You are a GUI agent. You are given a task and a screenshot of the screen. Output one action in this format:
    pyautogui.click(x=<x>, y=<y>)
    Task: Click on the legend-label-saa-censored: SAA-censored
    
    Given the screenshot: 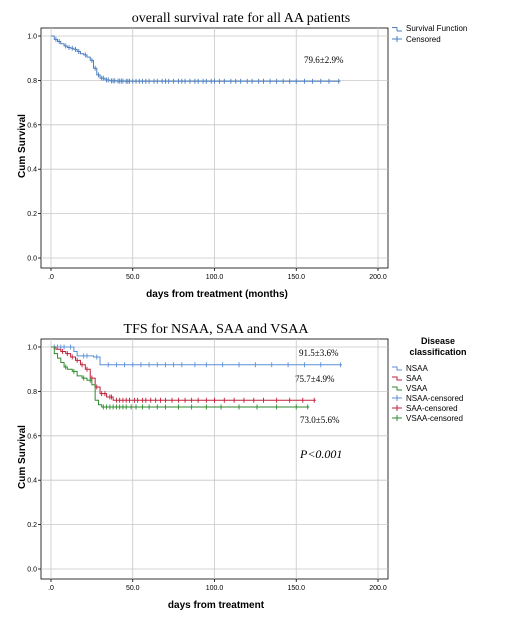 What is the action you would take?
    pyautogui.click(x=432, y=408)
    